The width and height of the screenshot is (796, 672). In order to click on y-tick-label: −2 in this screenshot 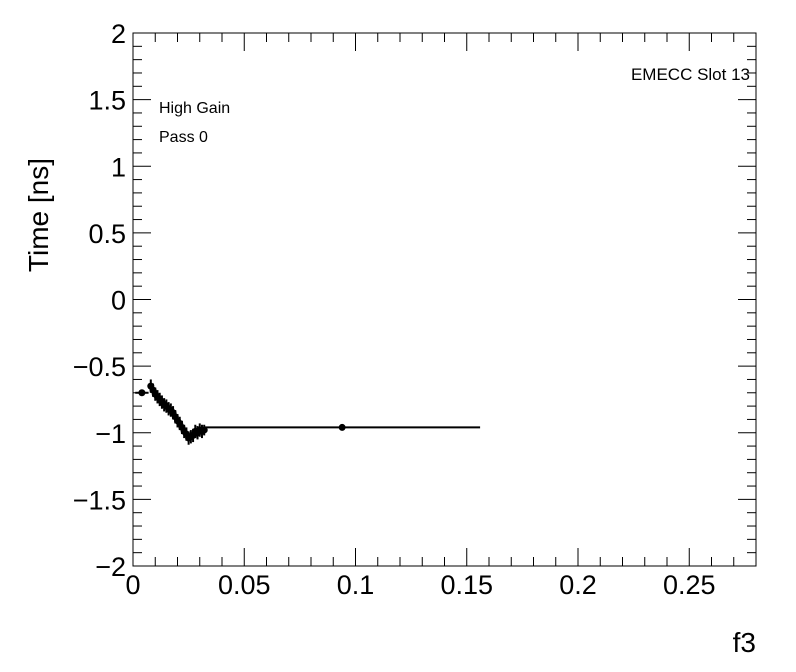, I will do `click(110, 567)`.